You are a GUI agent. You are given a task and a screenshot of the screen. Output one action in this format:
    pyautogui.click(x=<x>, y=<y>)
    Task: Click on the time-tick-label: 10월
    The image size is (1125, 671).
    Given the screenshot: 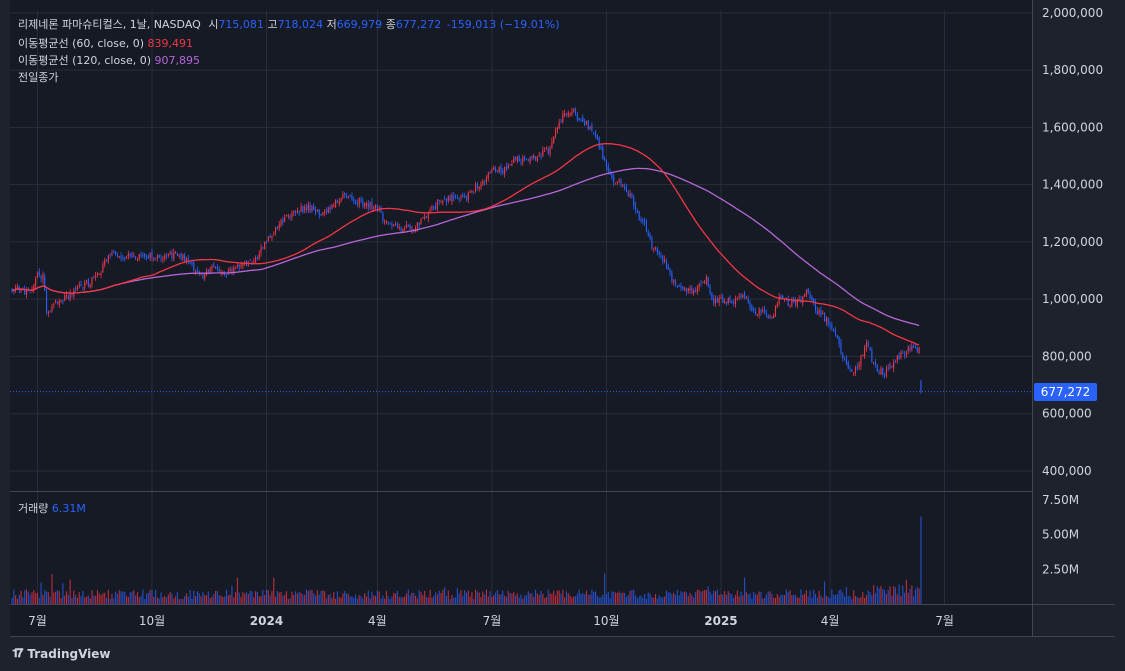 What is the action you would take?
    pyautogui.click(x=152, y=621)
    